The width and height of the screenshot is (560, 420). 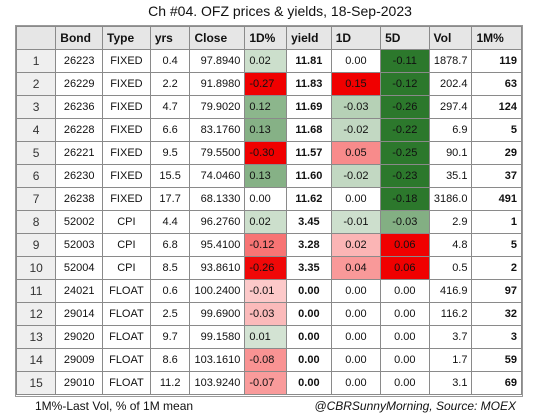 I want to click on change-5d-cell: -0.12, so click(x=405, y=84).